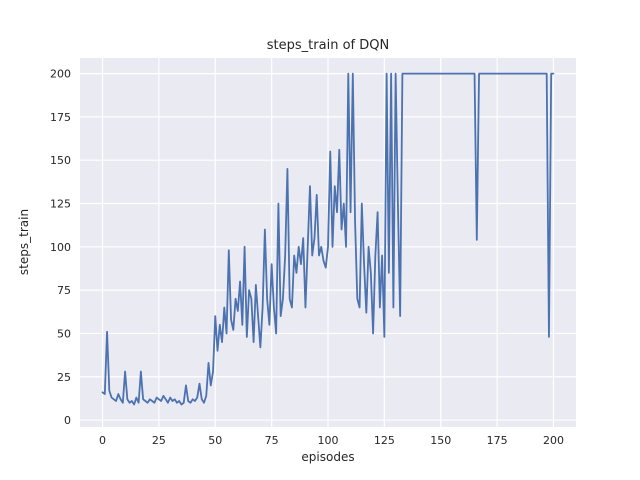  Describe the element at coordinates (328, 457) in the screenshot. I see `x-axis-label: episodes` at that location.